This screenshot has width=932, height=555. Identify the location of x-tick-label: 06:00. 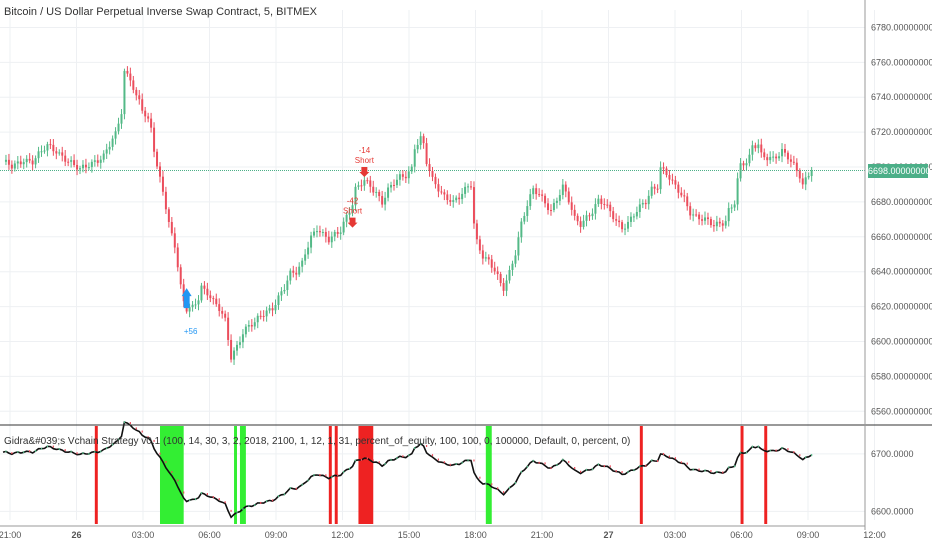
(741, 535).